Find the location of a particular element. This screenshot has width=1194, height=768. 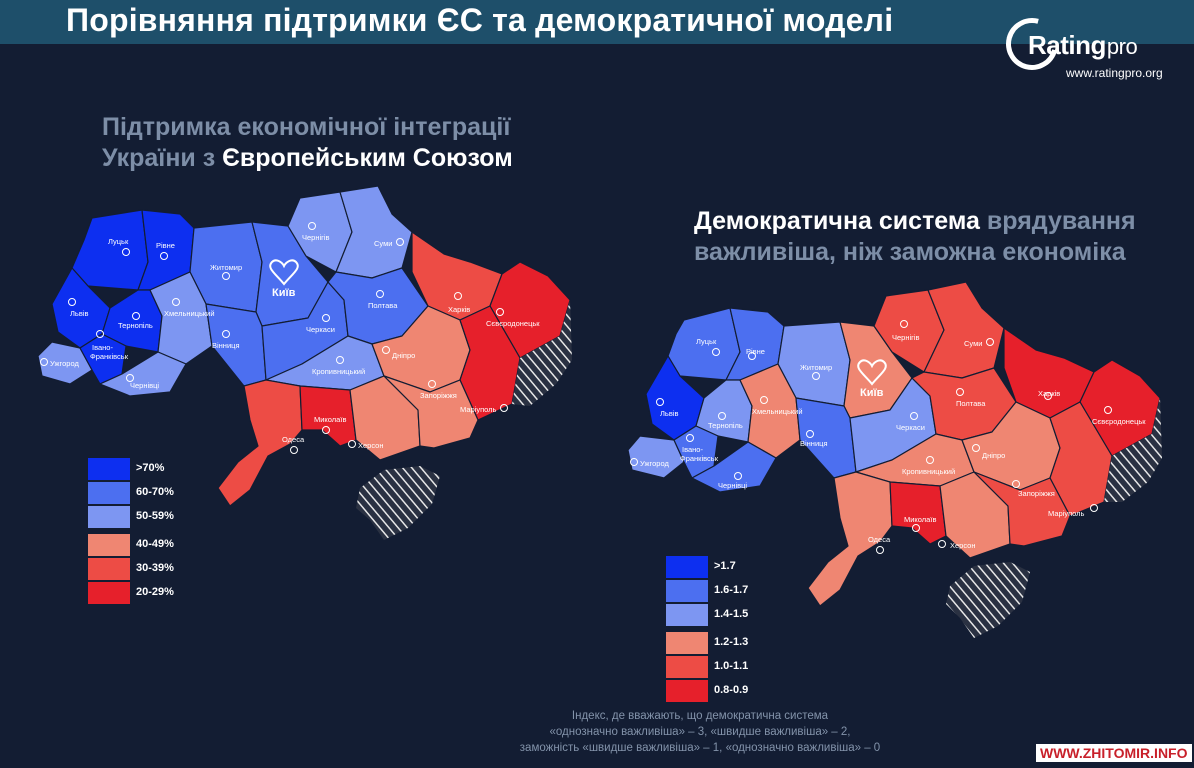

dem-city-label-cherkasy: Черкаси is located at coordinates (910, 427).